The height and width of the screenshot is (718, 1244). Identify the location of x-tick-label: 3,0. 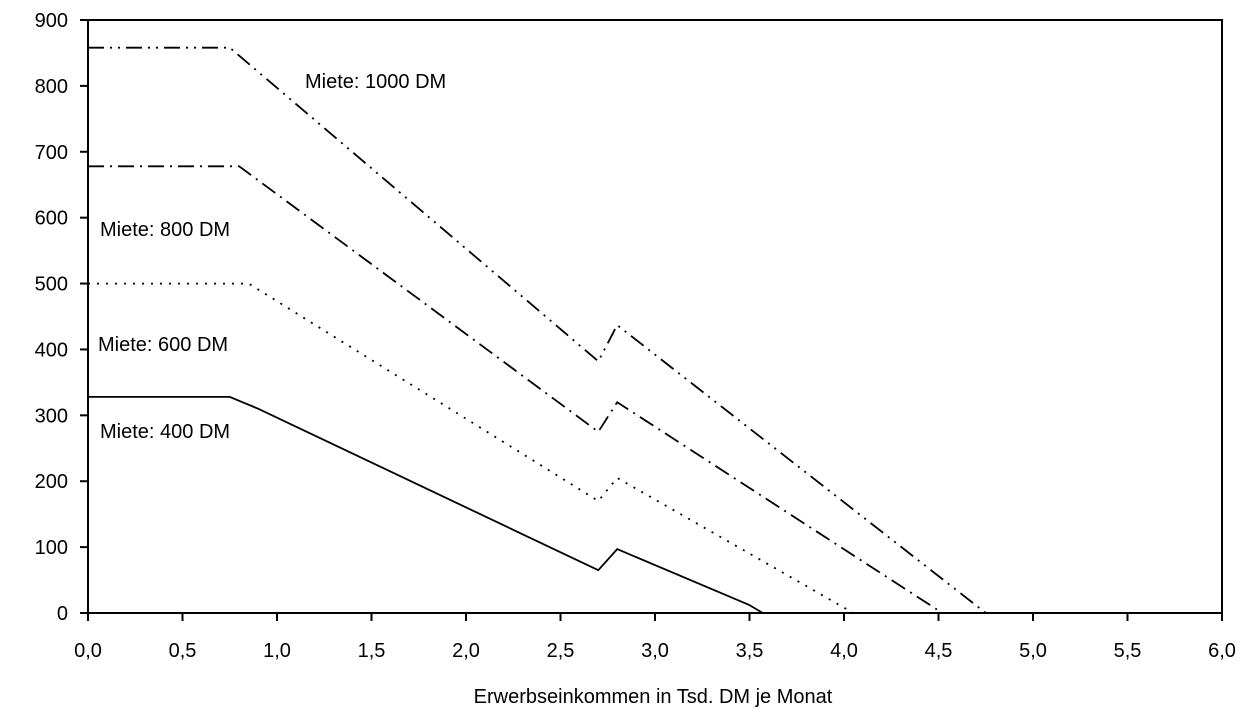
(655, 651).